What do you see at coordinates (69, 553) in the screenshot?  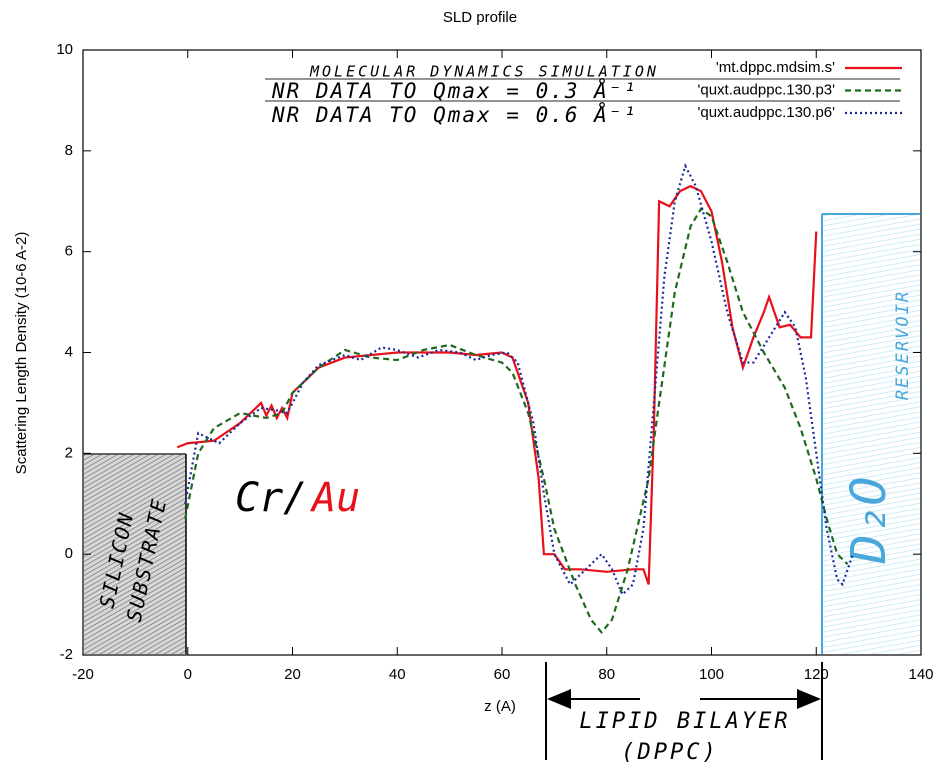 I see `y-tick-label: 0` at bounding box center [69, 553].